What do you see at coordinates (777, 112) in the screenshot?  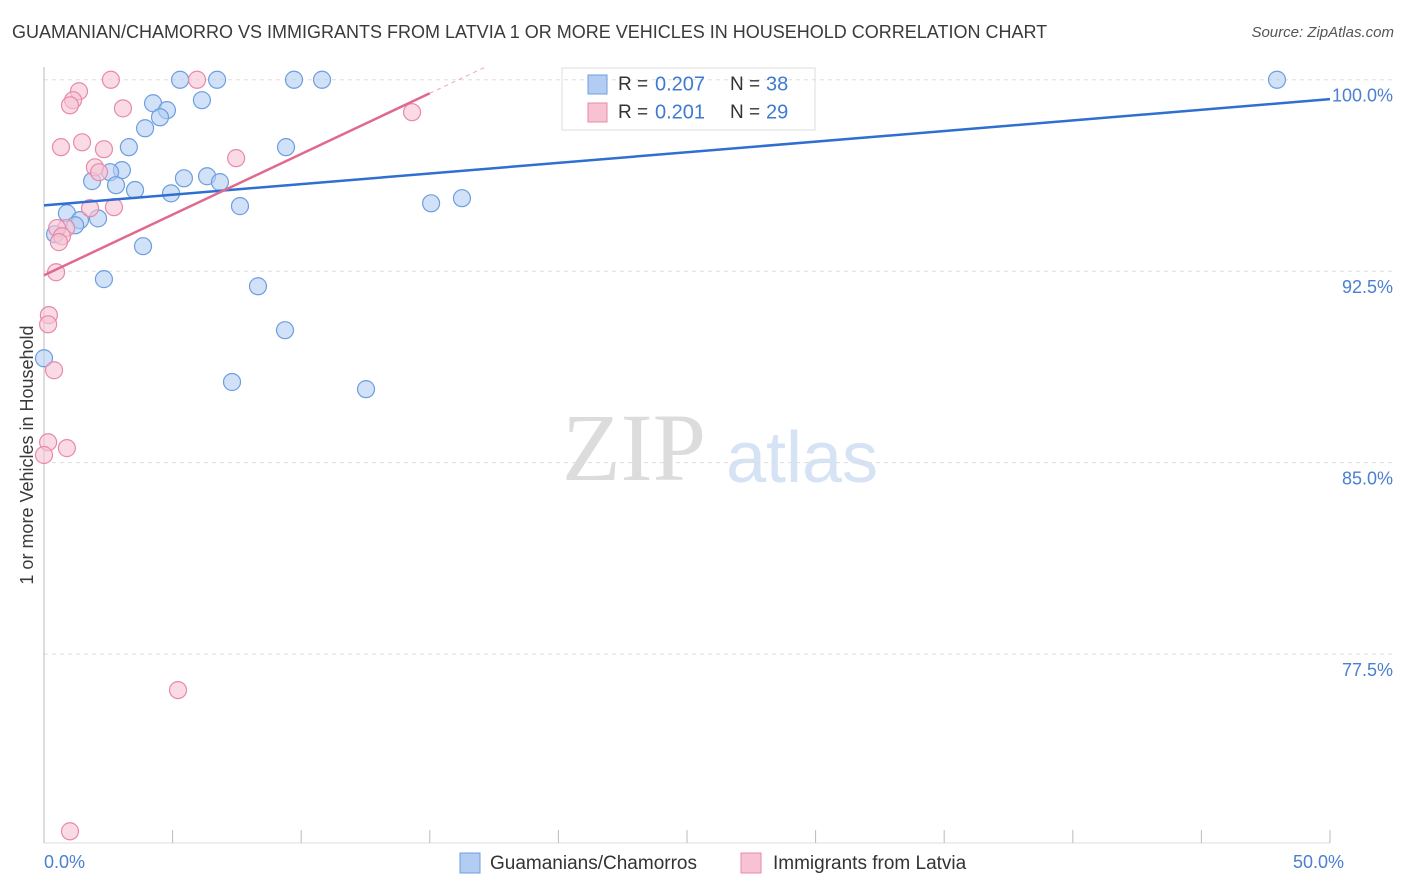 I see `legend-n-value: 29` at bounding box center [777, 112].